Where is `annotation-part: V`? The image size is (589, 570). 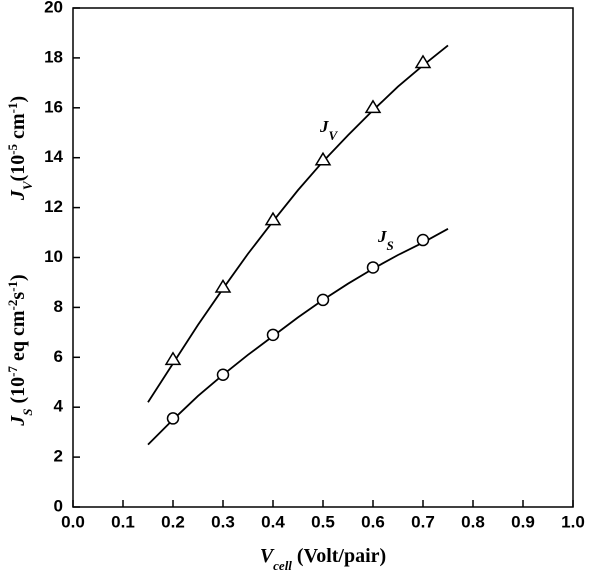
annotation-part: V is located at coordinates (334, 135).